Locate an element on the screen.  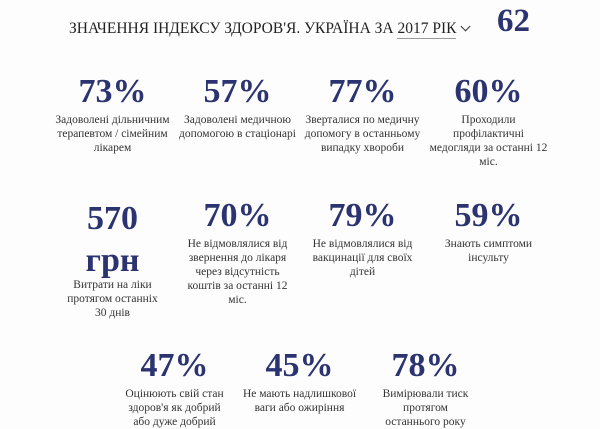
year-selector: 2017 РІК is located at coordinates (427, 29).